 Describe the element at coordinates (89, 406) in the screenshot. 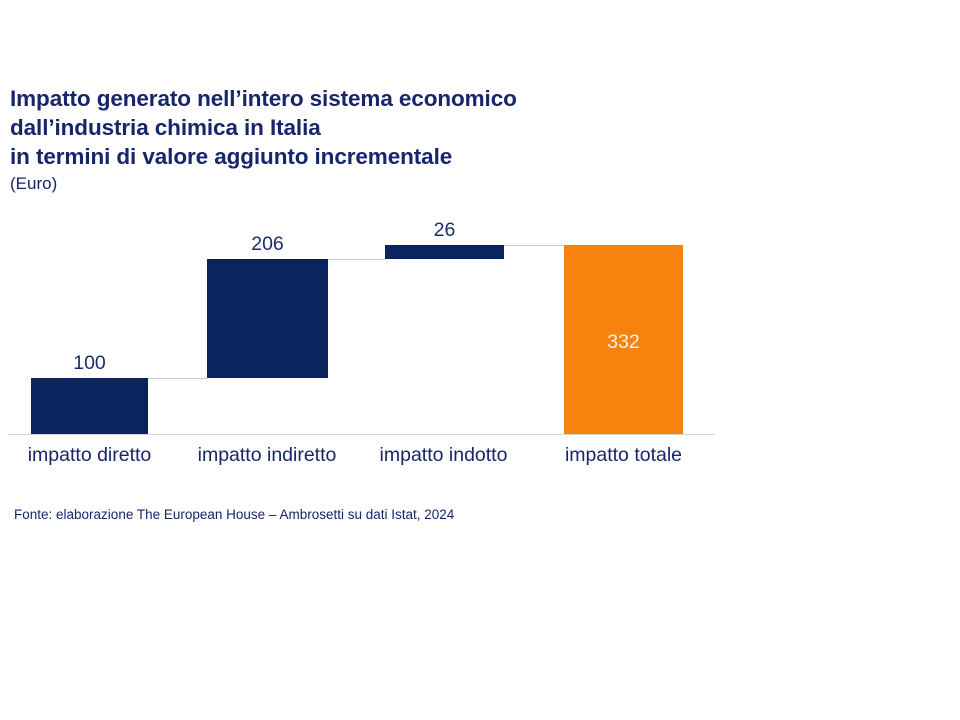

I see `bar-impatto-diretto` at that location.